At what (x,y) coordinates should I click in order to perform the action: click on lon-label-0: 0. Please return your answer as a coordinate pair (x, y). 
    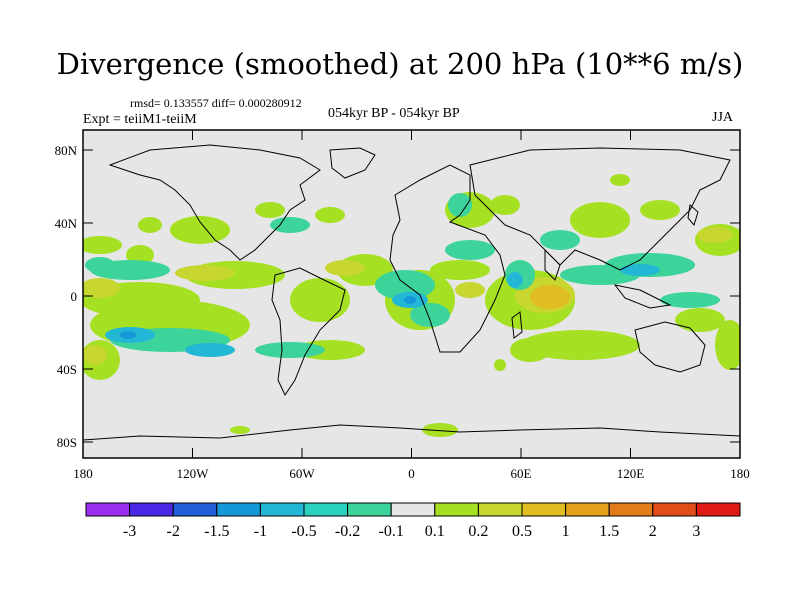
    Looking at the image, I should click on (411, 473).